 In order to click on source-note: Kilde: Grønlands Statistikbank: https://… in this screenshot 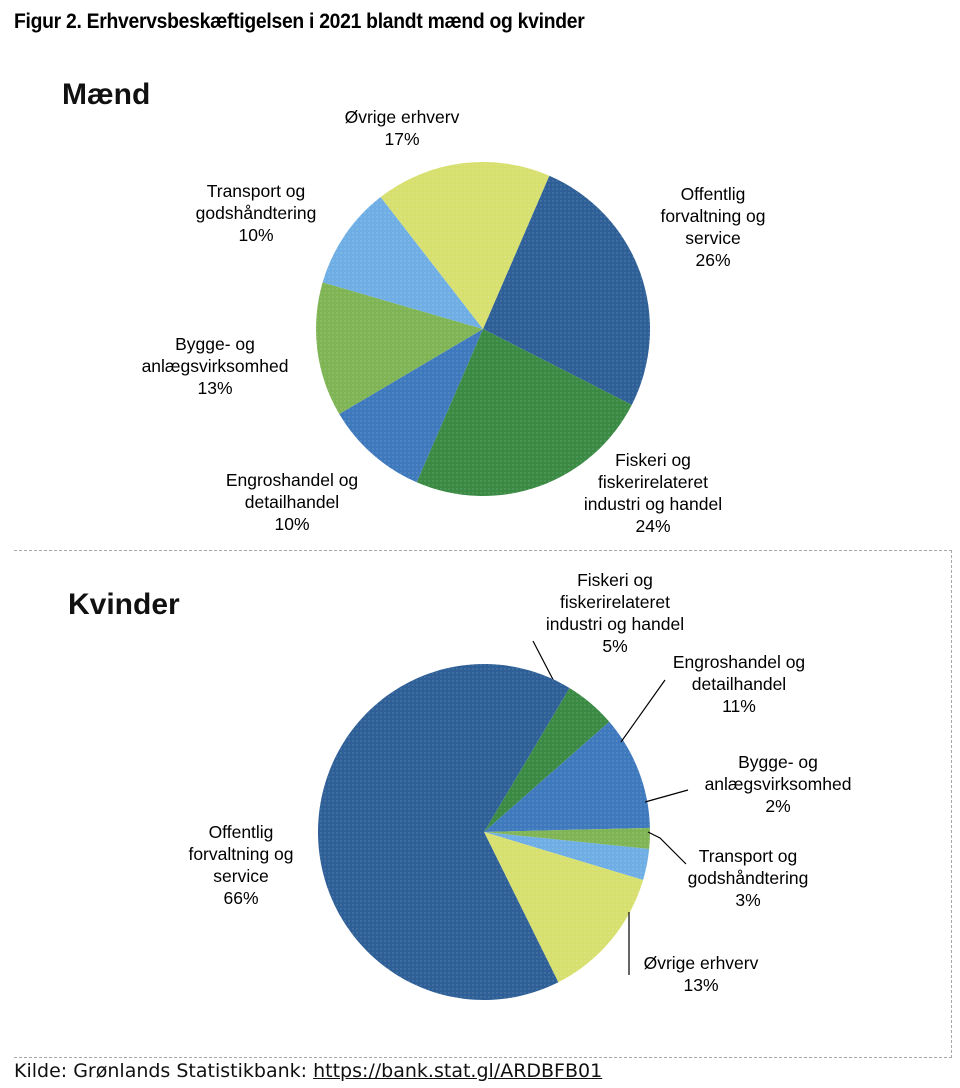, I will do `click(308, 1071)`.